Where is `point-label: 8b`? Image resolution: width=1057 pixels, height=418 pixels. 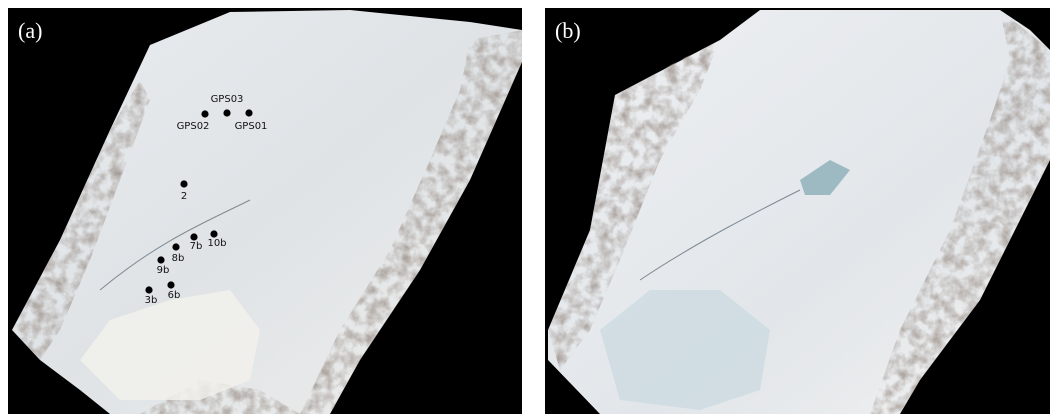
point-label: 8b is located at coordinates (178, 258).